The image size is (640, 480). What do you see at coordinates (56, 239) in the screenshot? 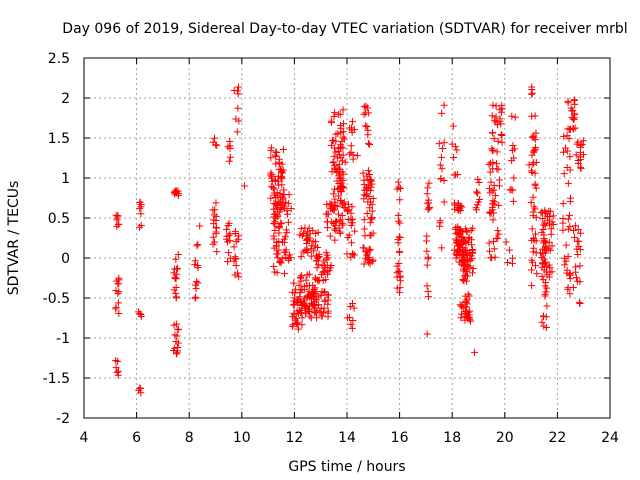
I see `y-tick-labels: -2 -1.5 -1 -0.5 0 0.5 1 1.5 2 2.5` at bounding box center [56, 239].